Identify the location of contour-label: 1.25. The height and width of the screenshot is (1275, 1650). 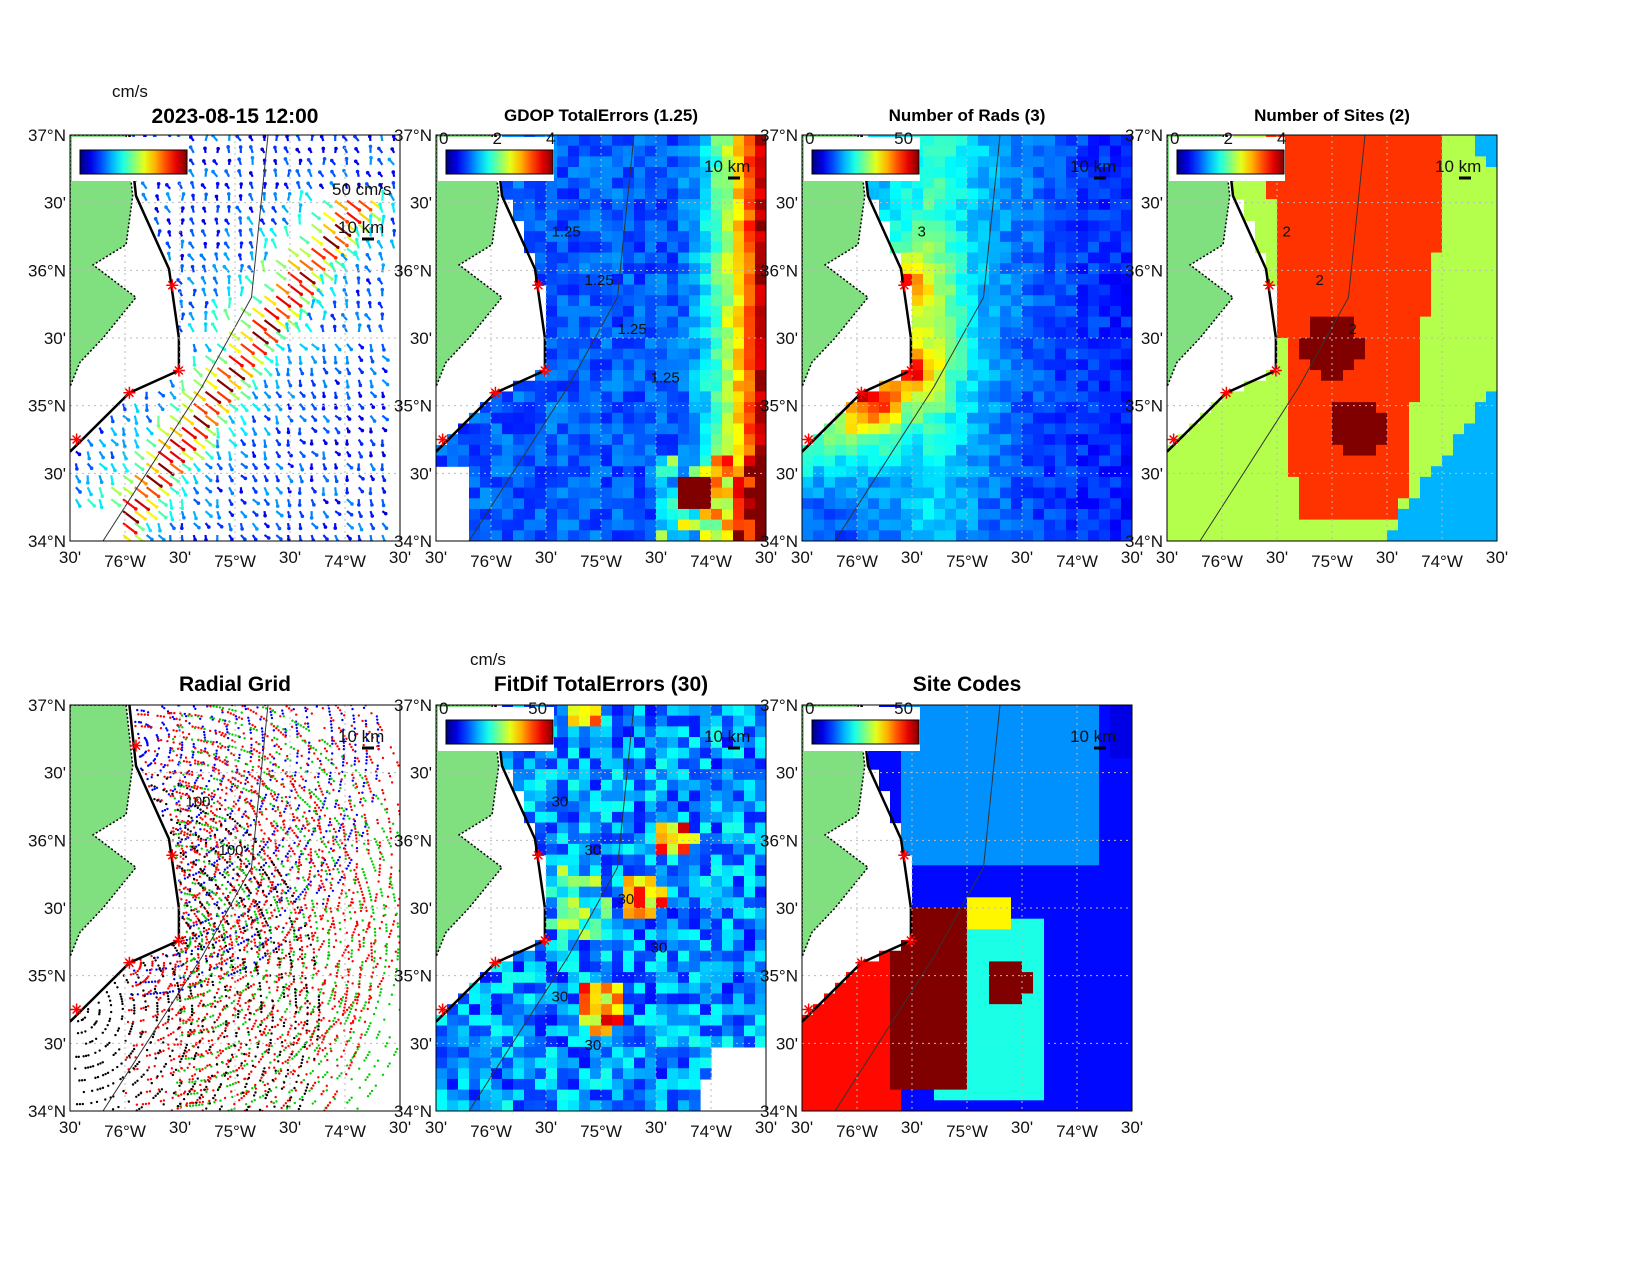
(599, 280).